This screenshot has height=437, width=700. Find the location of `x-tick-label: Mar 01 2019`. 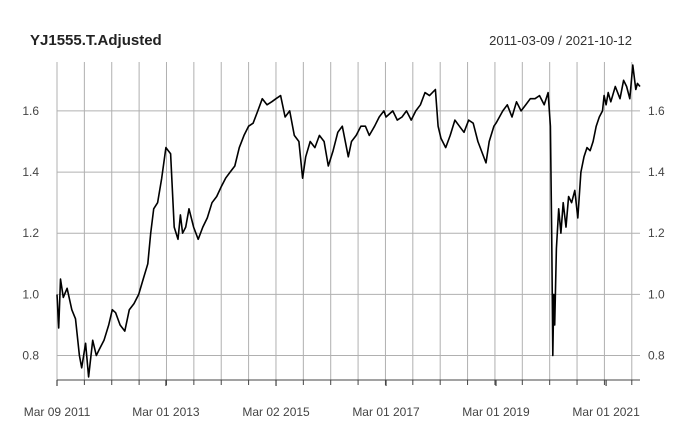

x-tick-label: Mar 01 2019 is located at coordinates (496, 412).